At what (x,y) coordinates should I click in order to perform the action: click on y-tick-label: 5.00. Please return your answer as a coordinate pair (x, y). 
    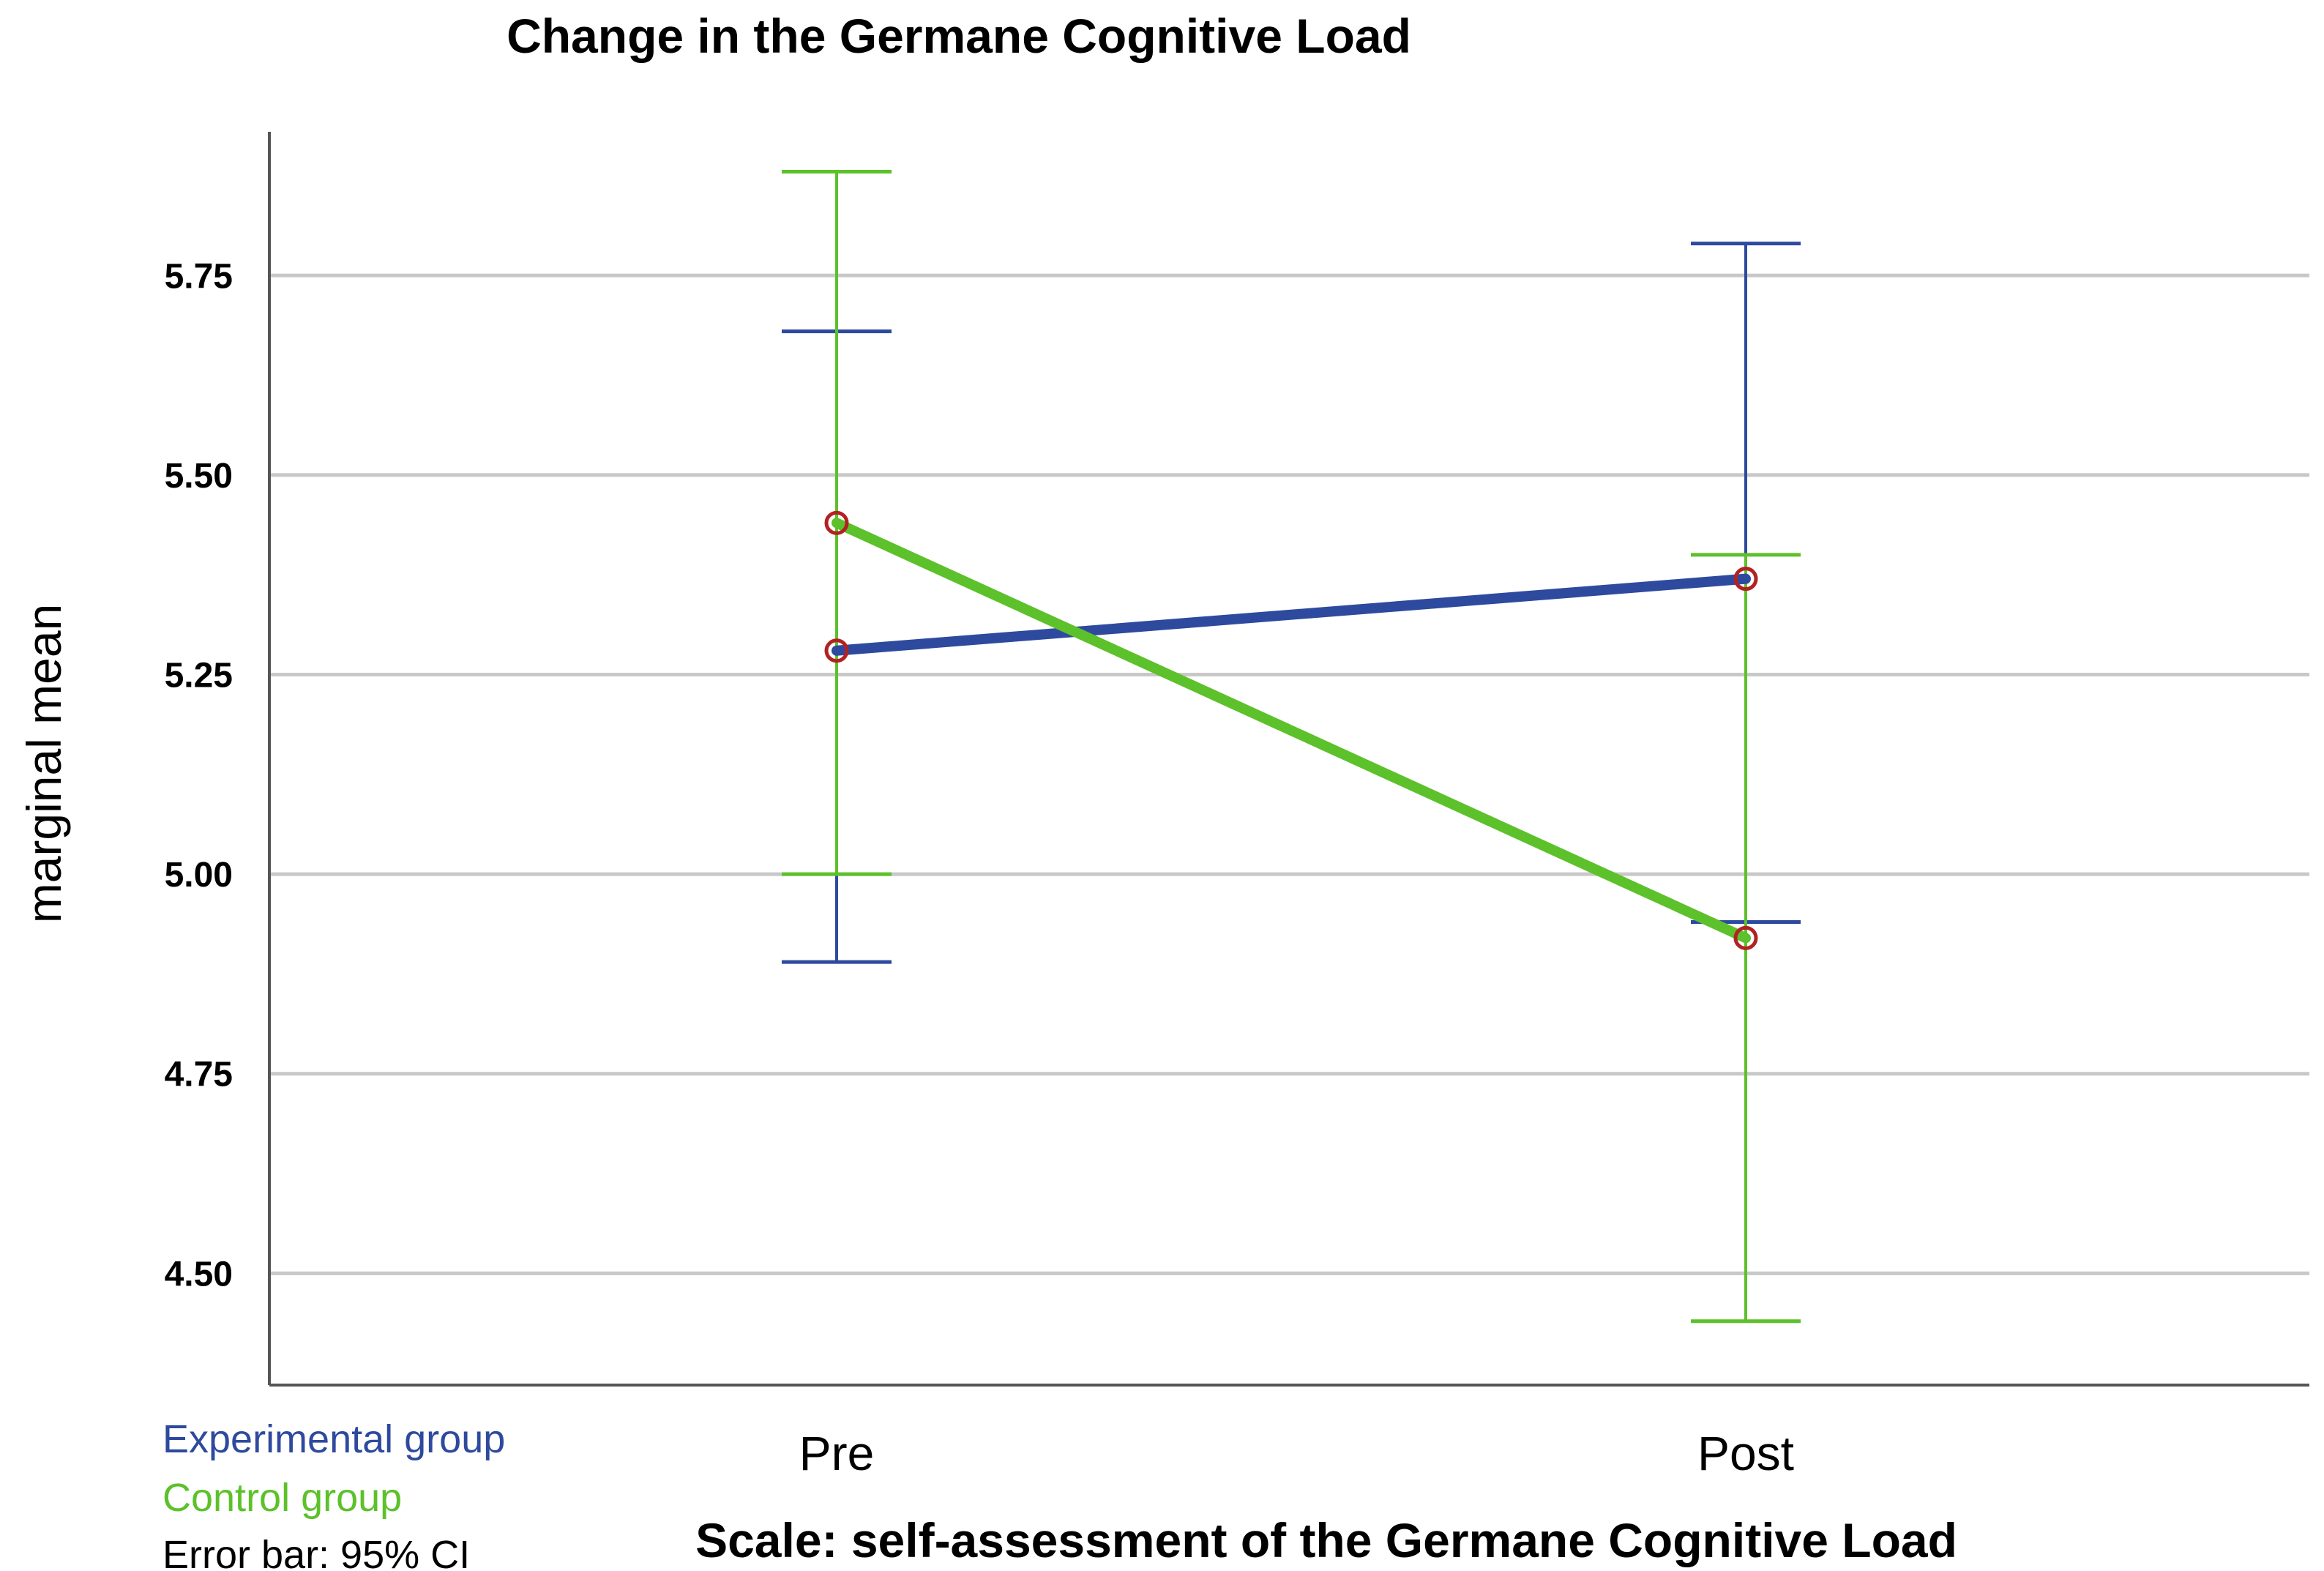
    Looking at the image, I should click on (199, 875).